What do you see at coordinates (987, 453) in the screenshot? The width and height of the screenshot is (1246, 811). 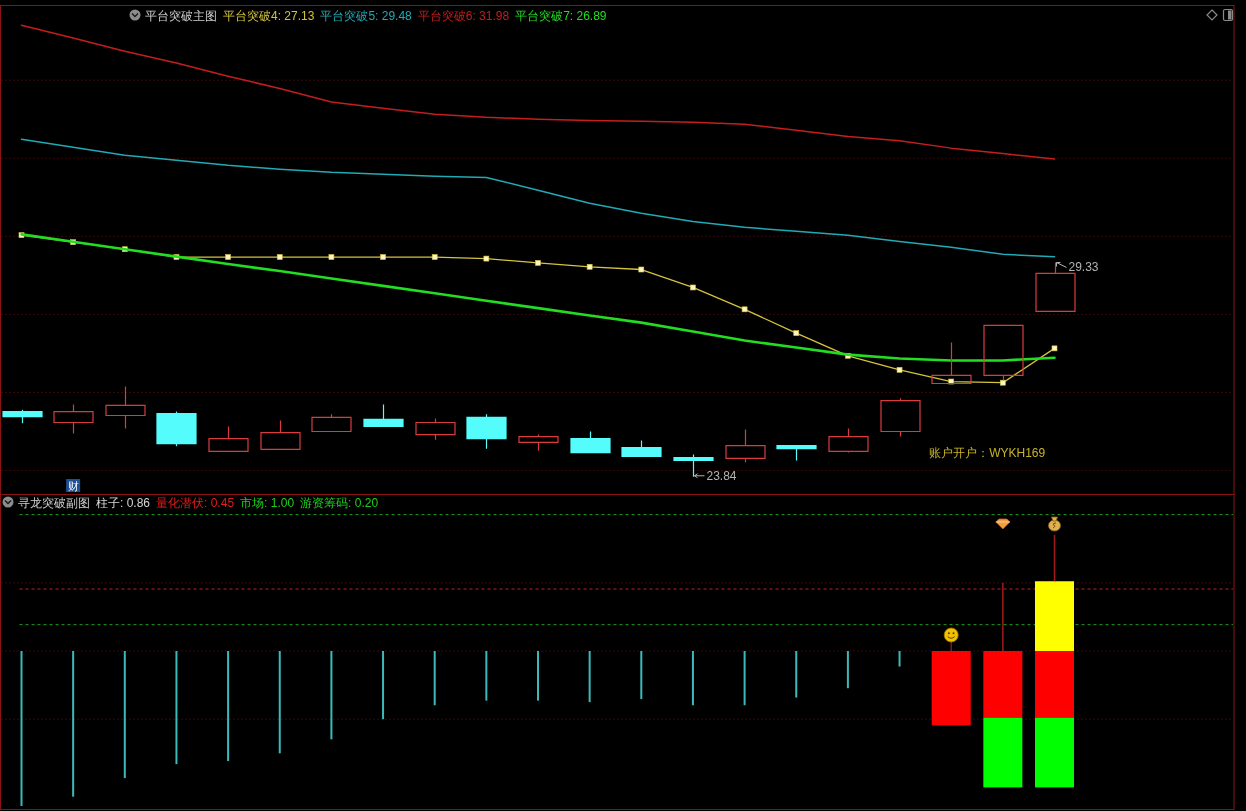 I see `annotation: 账户开户：WYKH169` at bounding box center [987, 453].